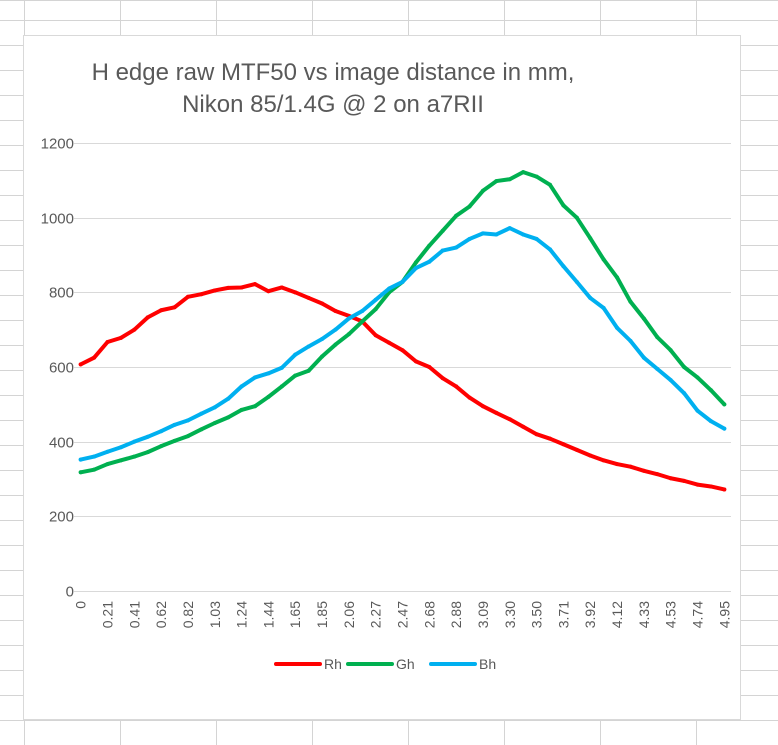 The width and height of the screenshot is (778, 745). Describe the element at coordinates (61, 368) in the screenshot. I see `y-tick-label: 600` at that location.